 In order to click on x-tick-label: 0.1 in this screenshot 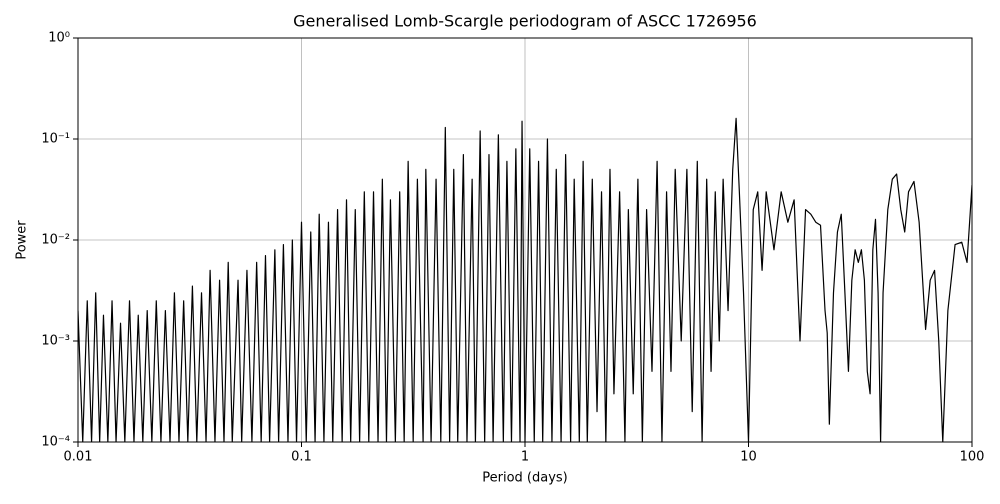, I will do `click(301, 457)`.